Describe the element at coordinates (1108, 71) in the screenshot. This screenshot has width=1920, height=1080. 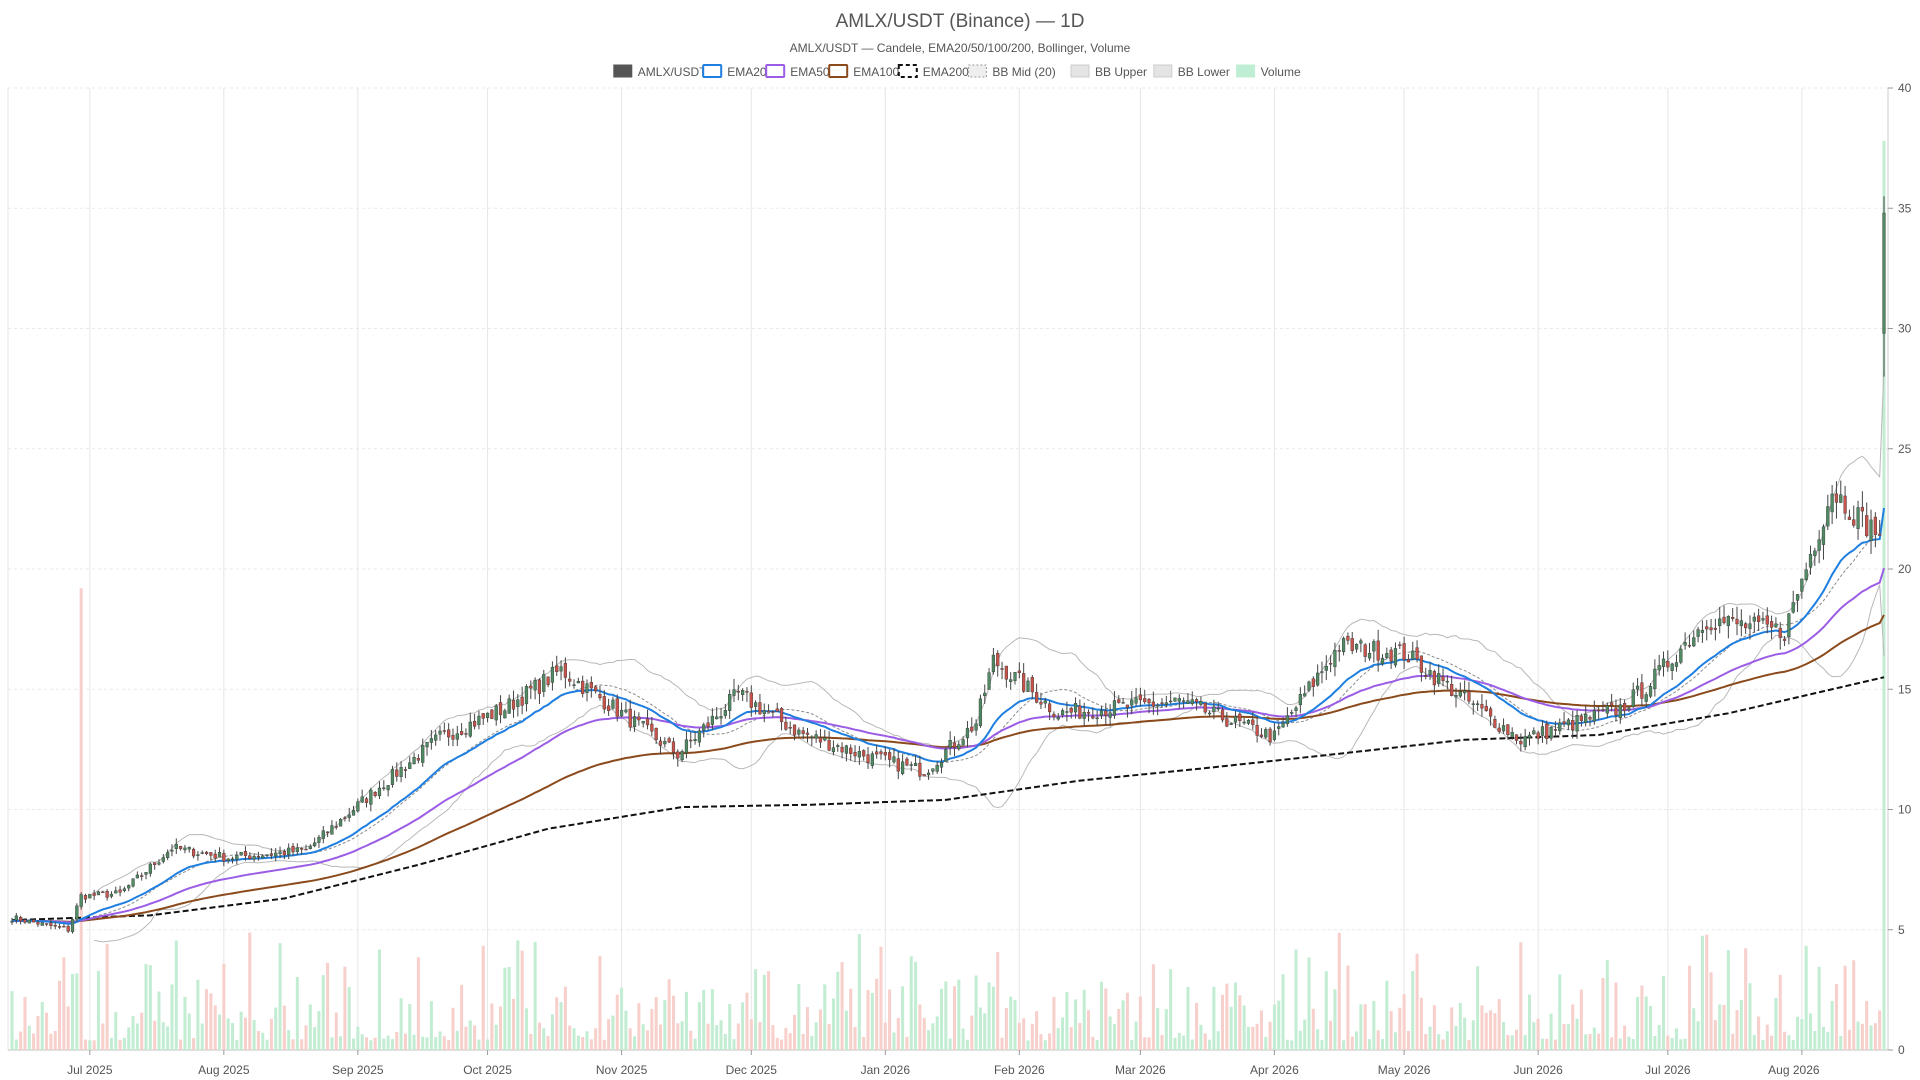
I see `legend-item-bb-upper: BB Upper` at that location.